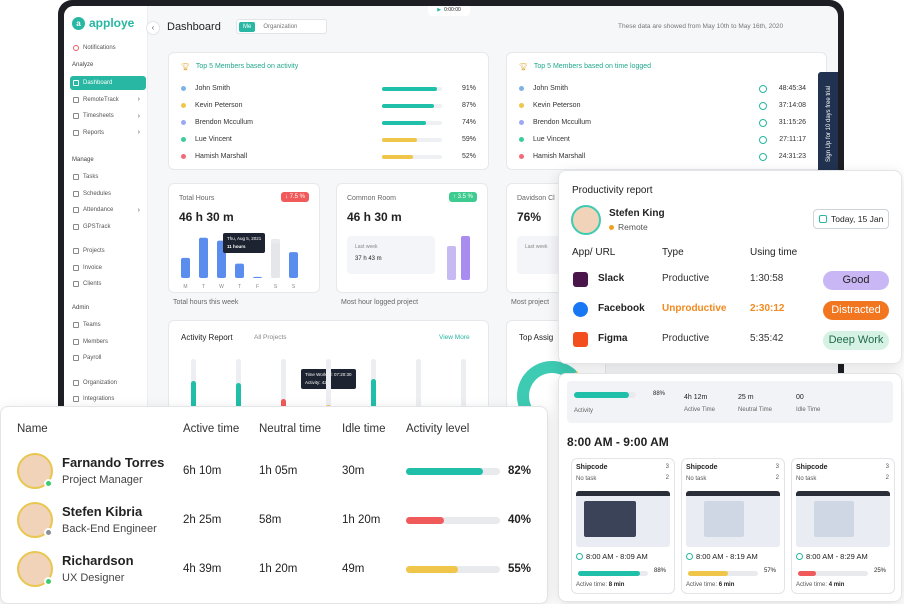 This screenshot has width=904, height=604. Describe the element at coordinates (611, 227) in the screenshot. I see `status-dot` at that location.